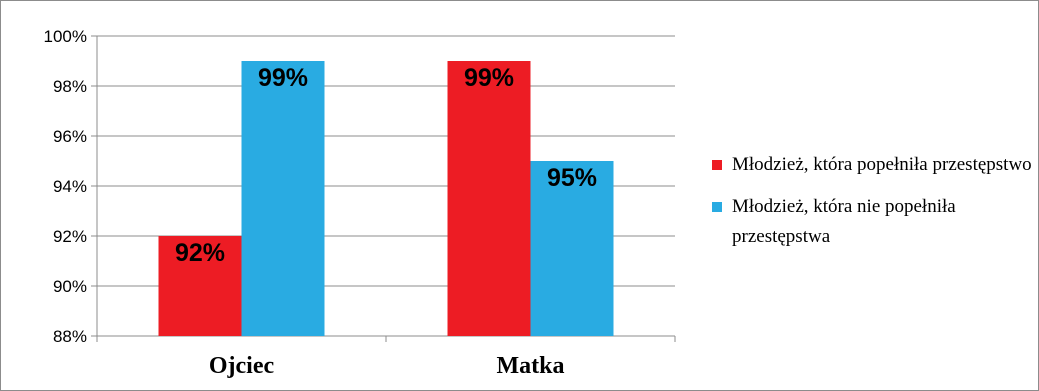  Describe the element at coordinates (572, 178) in the screenshot. I see `data-label-matka-series-2: 95%` at that location.